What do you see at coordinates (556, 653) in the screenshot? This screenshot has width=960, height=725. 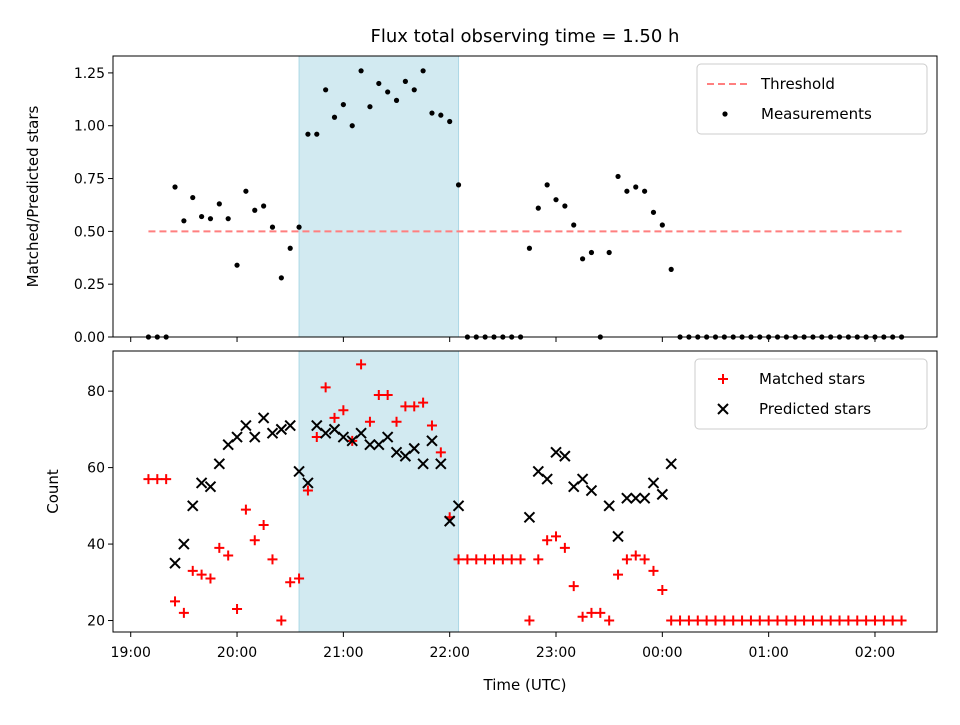 I see `x-tick-label: 23:00` at bounding box center [556, 653].